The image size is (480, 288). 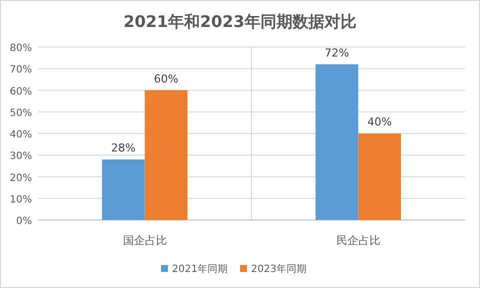 I want to click on x-tick-label: 国企占比, so click(x=144, y=240).